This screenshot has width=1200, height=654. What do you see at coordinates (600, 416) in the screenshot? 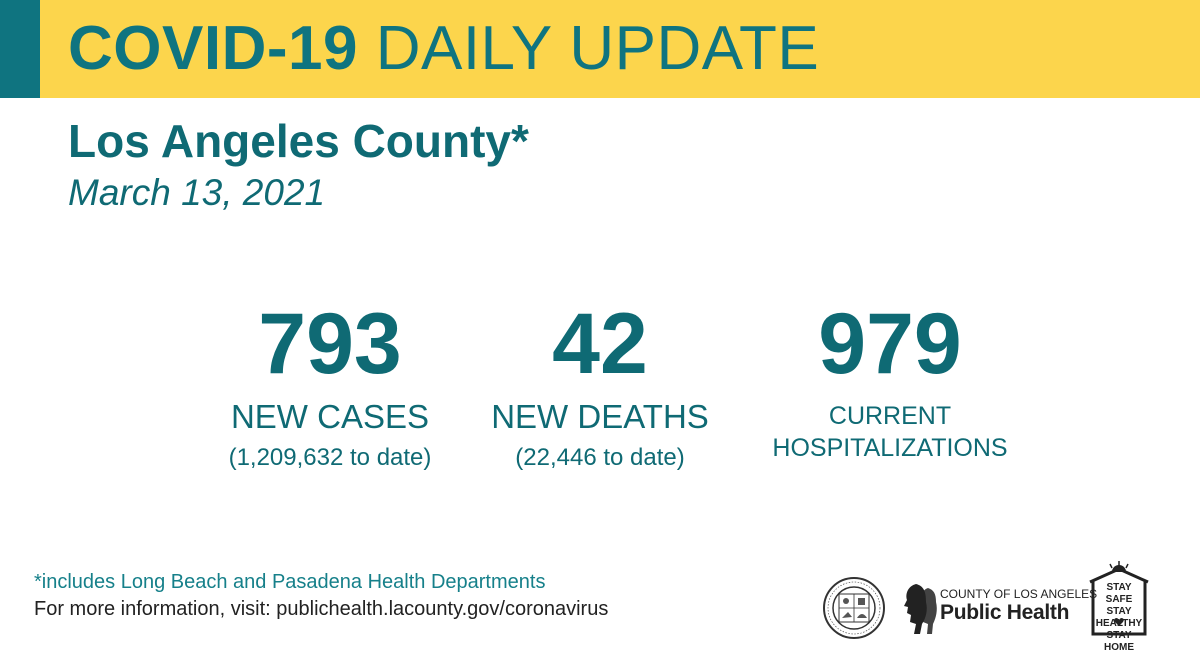
I see `new-deaths-label: NEW DEATHS` at bounding box center [600, 416].